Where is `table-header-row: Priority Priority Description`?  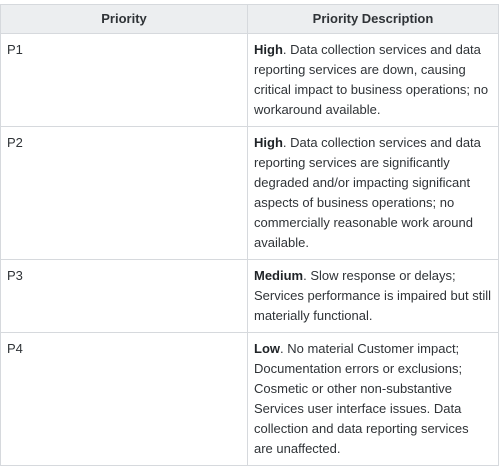 table-header-row: Priority Priority Description is located at coordinates (249, 19).